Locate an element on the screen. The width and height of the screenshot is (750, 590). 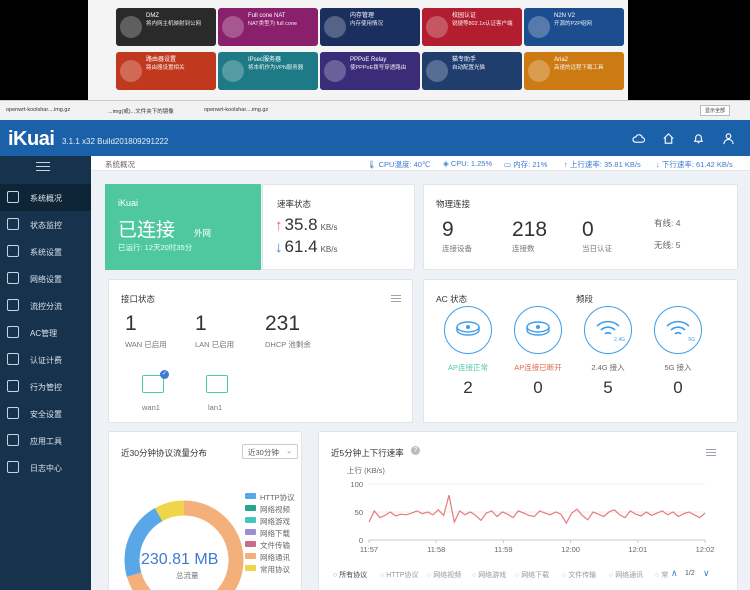
plugin-tile: N2N V2 开源的P2P组网 is located at coordinates (574, 27).